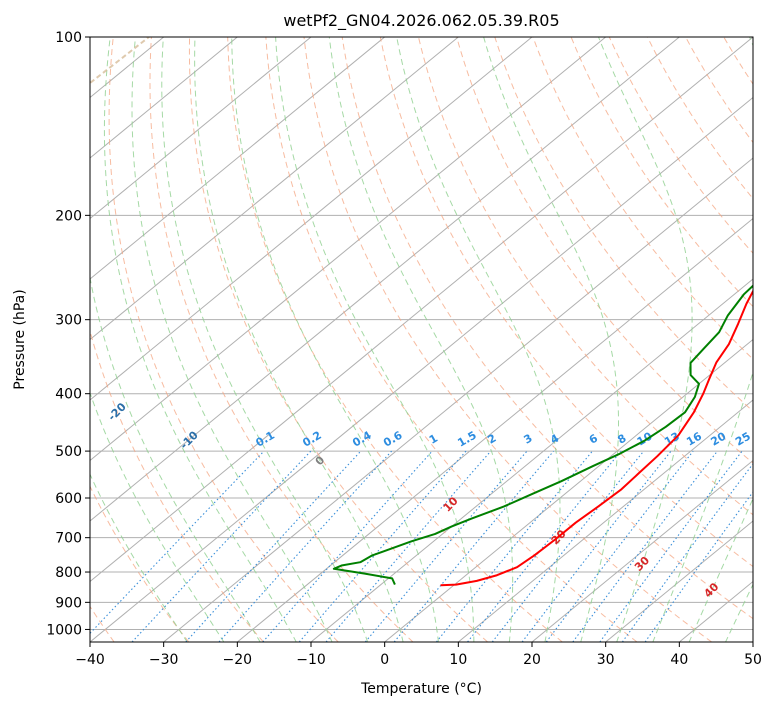 This screenshot has height=708, width=775. I want to click on y-tick-label: 400, so click(68, 395).